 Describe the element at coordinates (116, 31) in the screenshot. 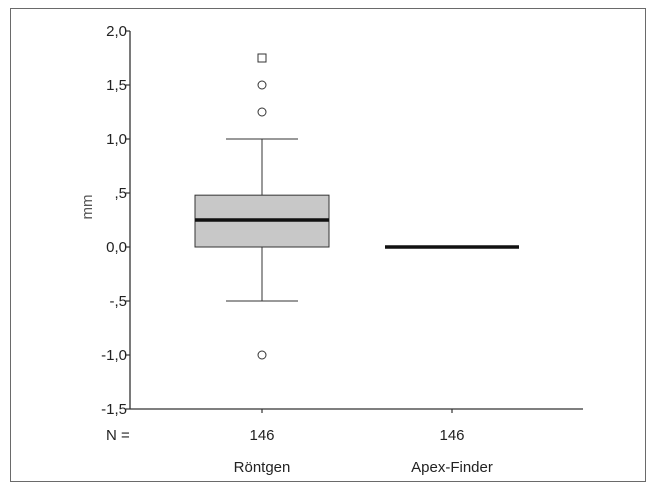

I see `y-tick-label: 2,0` at that location.